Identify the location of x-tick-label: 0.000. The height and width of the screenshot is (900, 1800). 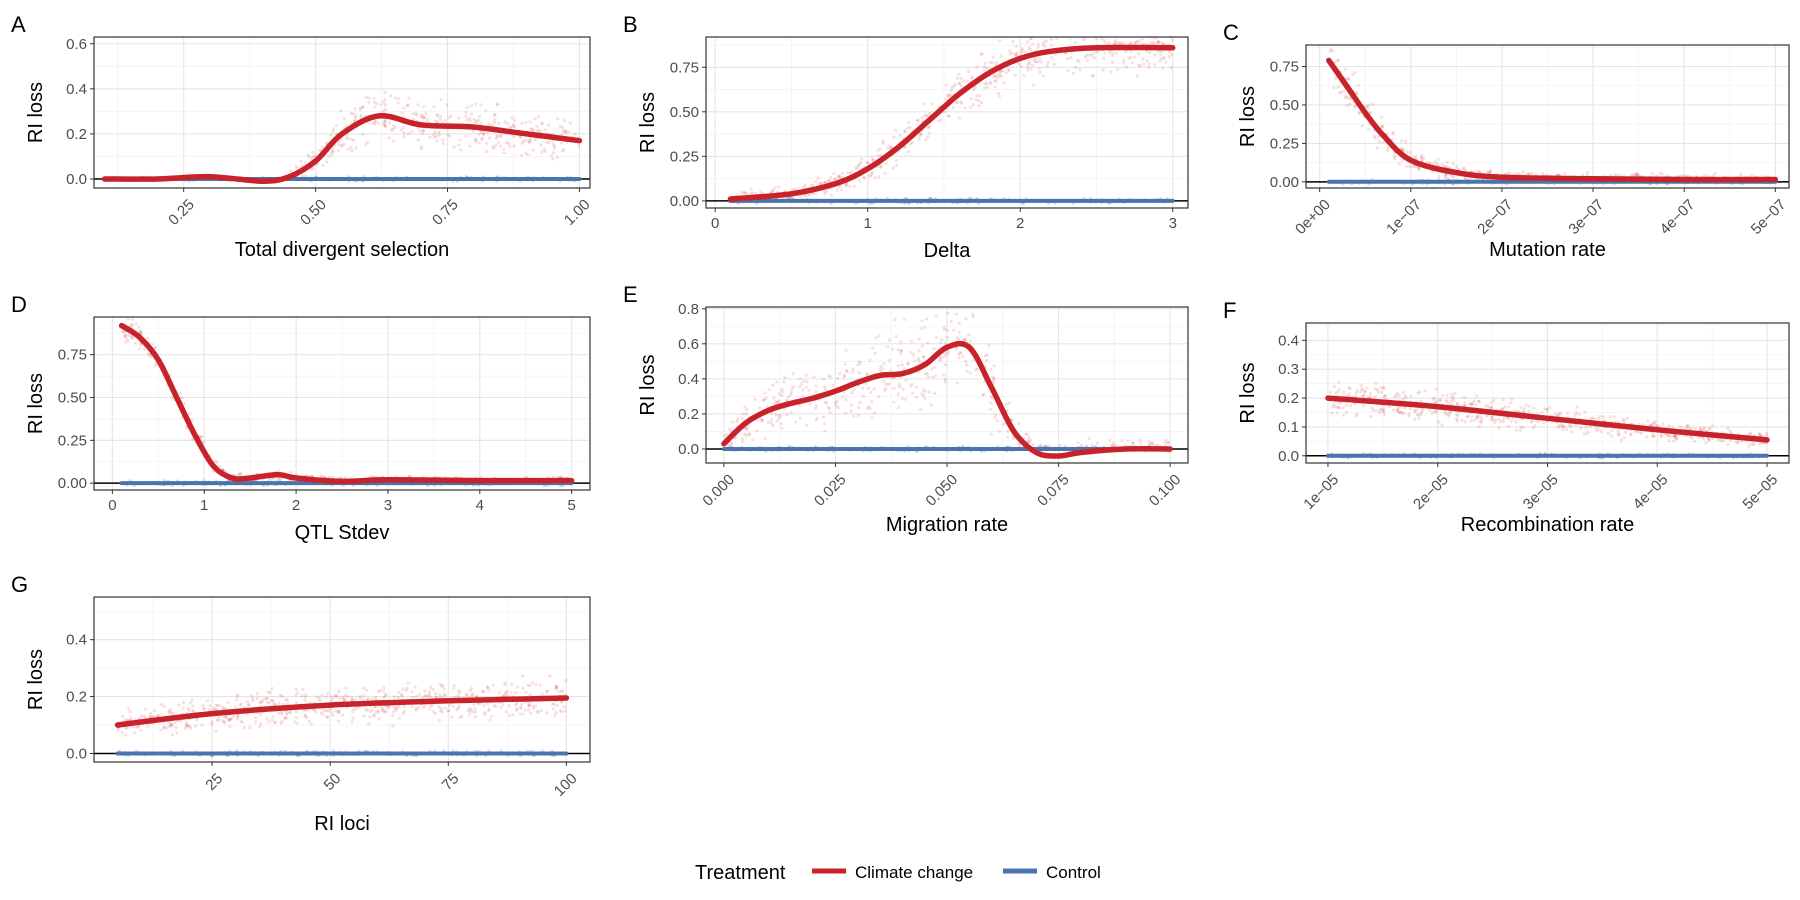
(718, 490).